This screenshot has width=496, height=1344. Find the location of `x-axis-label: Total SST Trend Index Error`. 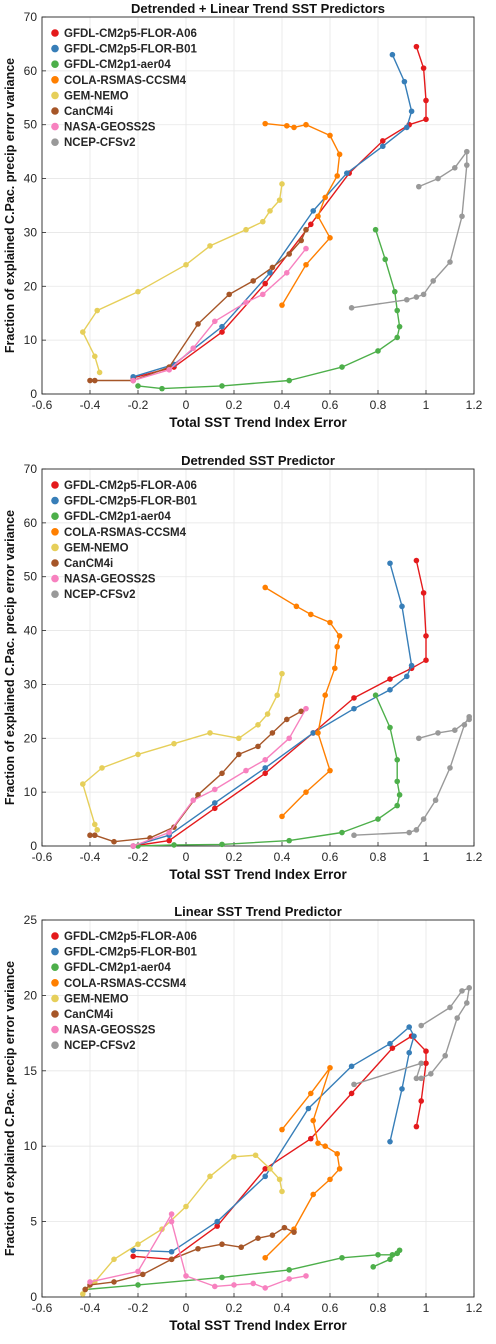

x-axis-label: Total SST Trend Index Error is located at coordinates (258, 422).